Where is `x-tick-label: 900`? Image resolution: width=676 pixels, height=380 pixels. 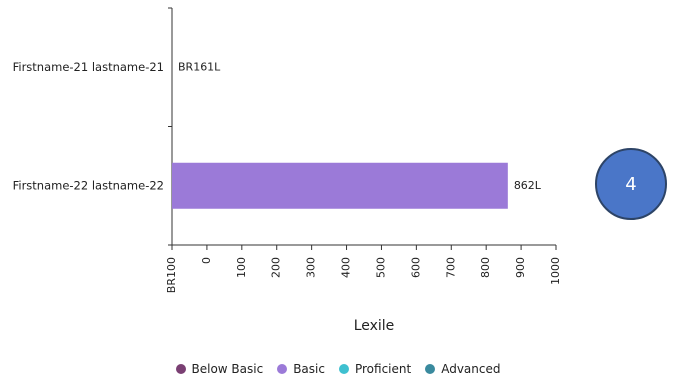 x-tick-label: 900 is located at coordinates (520, 267).